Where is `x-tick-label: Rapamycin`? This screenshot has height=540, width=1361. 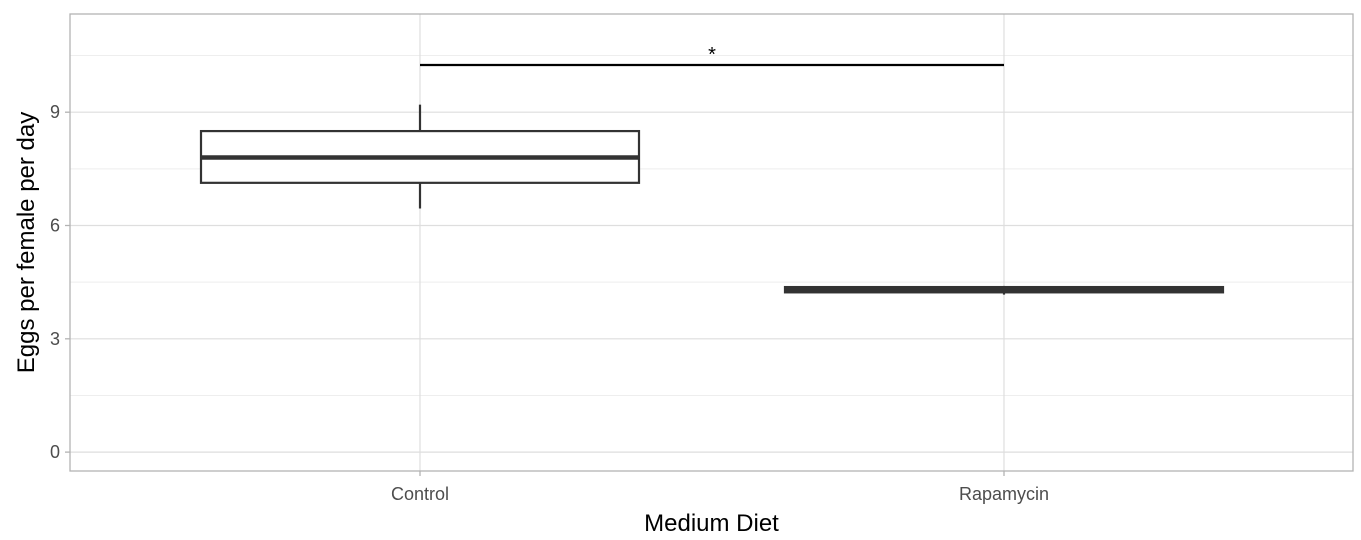 x-tick-label: Rapamycin is located at coordinates (1004, 494).